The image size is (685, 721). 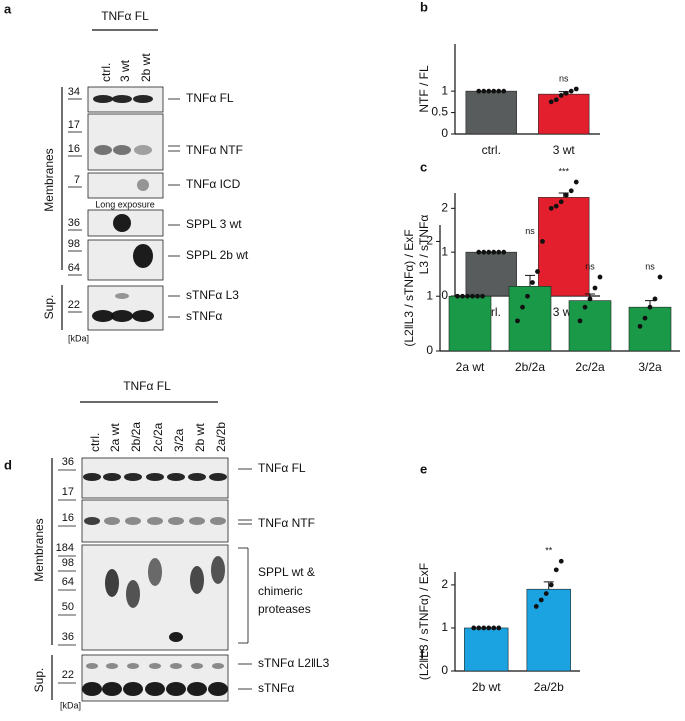 What do you see at coordinates (486, 687) in the screenshot?
I see `x-tick-label: 2b wt` at bounding box center [486, 687].